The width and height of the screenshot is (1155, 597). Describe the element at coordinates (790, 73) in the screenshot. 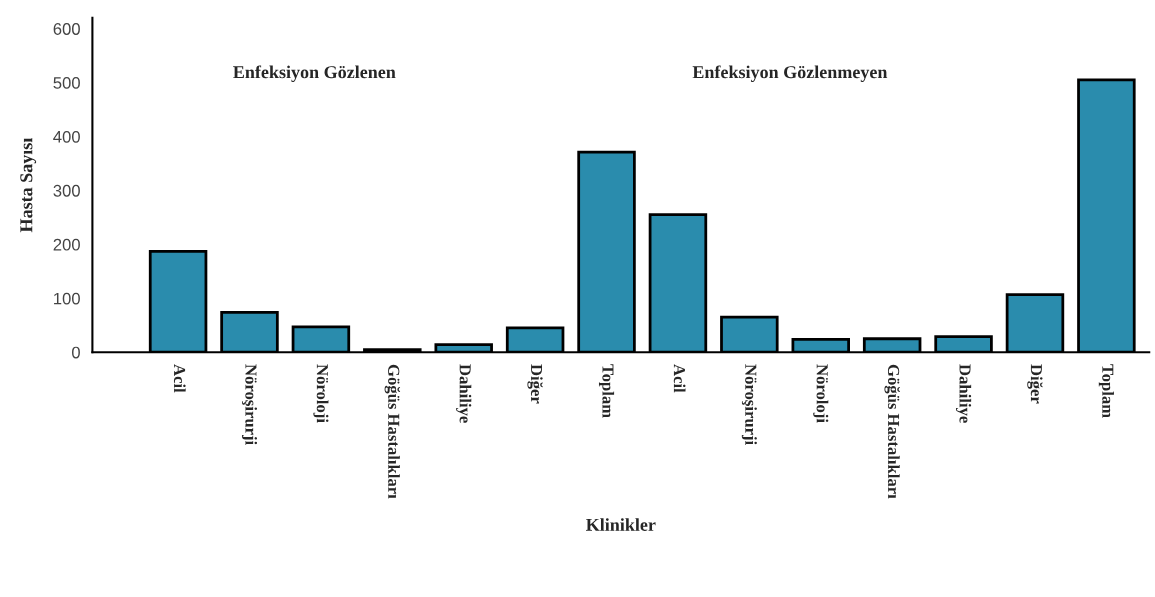

I see `annotation: Enfeksiyon Gözlenmeyen` at that location.